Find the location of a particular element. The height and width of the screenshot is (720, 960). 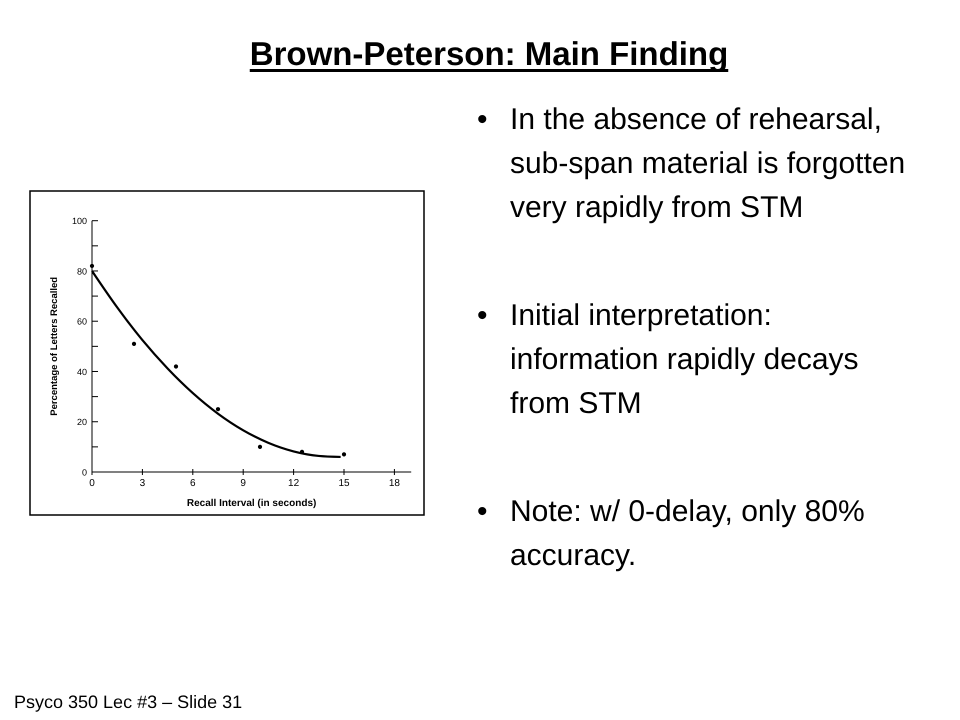

x-tick-label: 18 is located at coordinates (394, 483).